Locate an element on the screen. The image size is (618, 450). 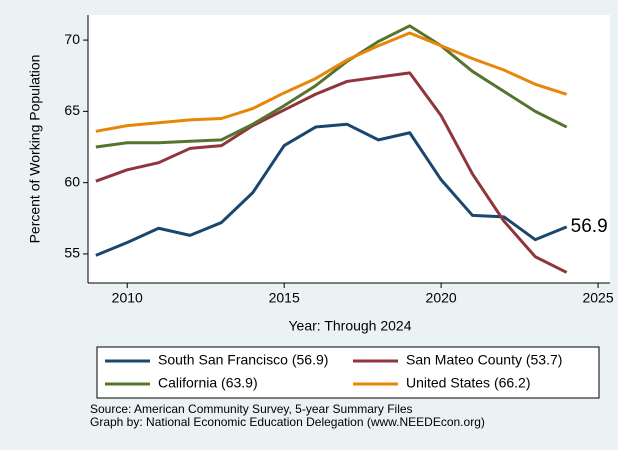
y-tick-label: 60 is located at coordinates (72, 181).